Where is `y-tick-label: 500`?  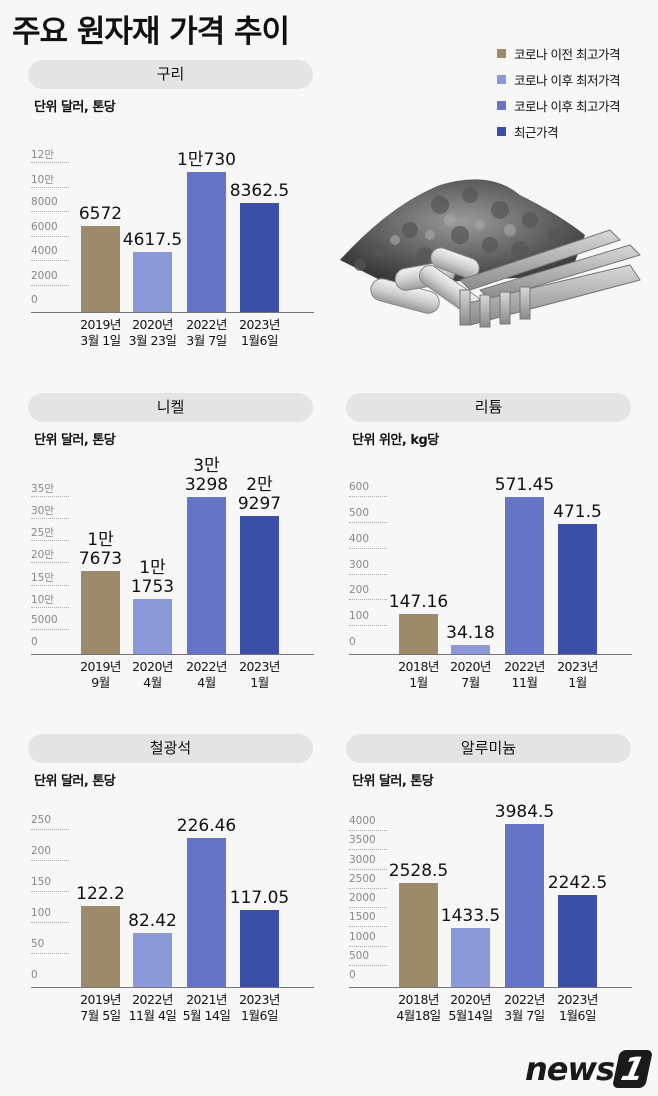 y-tick-label: 500 is located at coordinates (368, 958).